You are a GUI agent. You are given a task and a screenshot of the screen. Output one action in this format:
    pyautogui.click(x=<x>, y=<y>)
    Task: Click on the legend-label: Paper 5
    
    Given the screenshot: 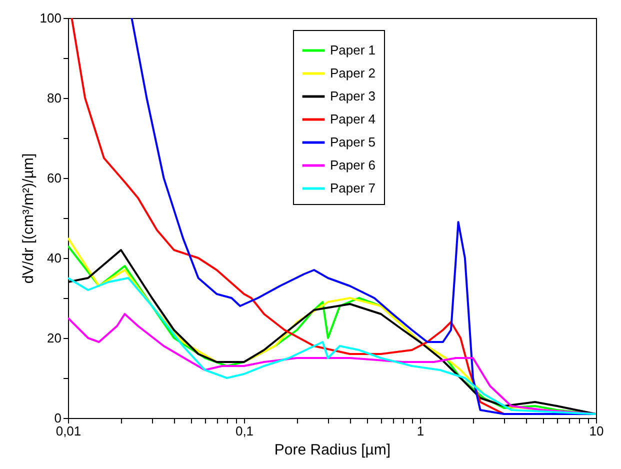 What is the action you would take?
    pyautogui.click(x=353, y=142)
    